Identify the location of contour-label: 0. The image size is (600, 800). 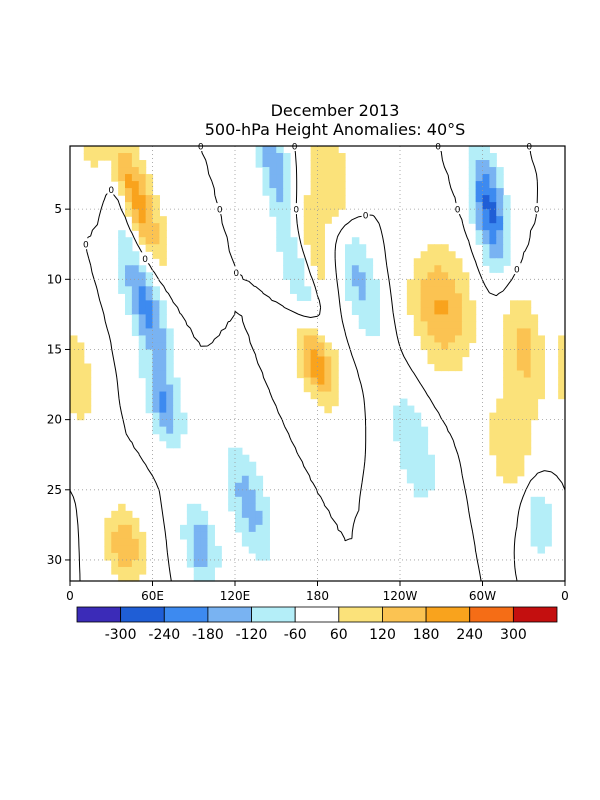
(220, 211).